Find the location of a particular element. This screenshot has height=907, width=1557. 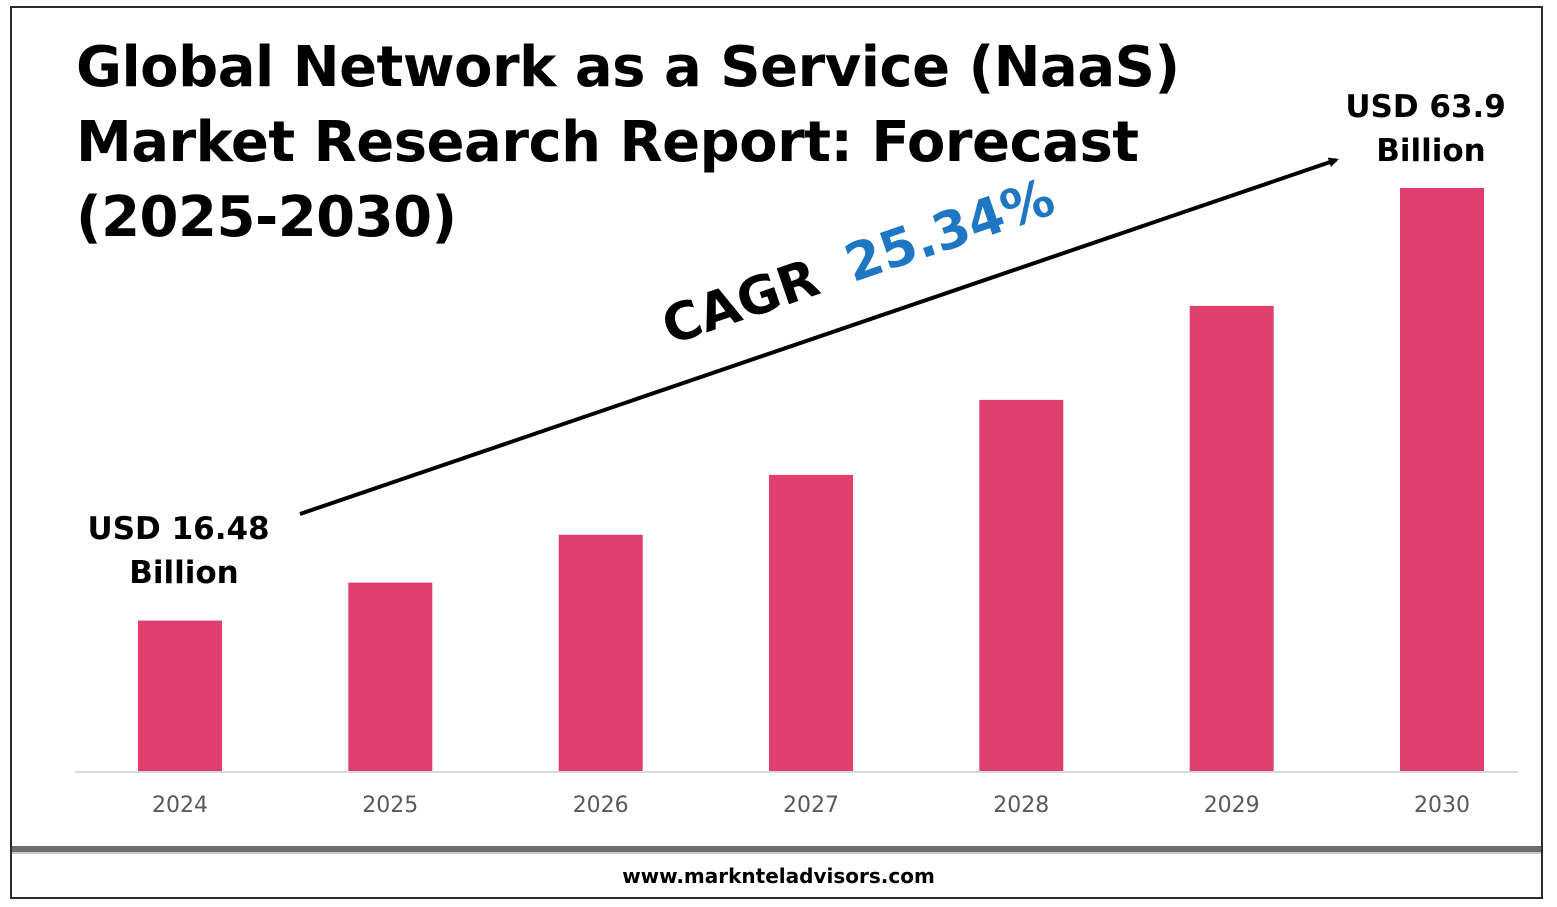

bar-2027 is located at coordinates (811, 622).